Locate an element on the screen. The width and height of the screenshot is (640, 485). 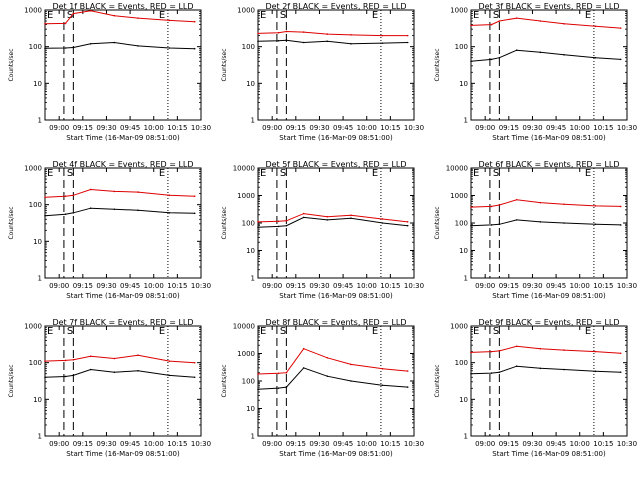
plot-title: Det 8f BLACK = Events, RED = LLD is located at coordinates (335, 322).